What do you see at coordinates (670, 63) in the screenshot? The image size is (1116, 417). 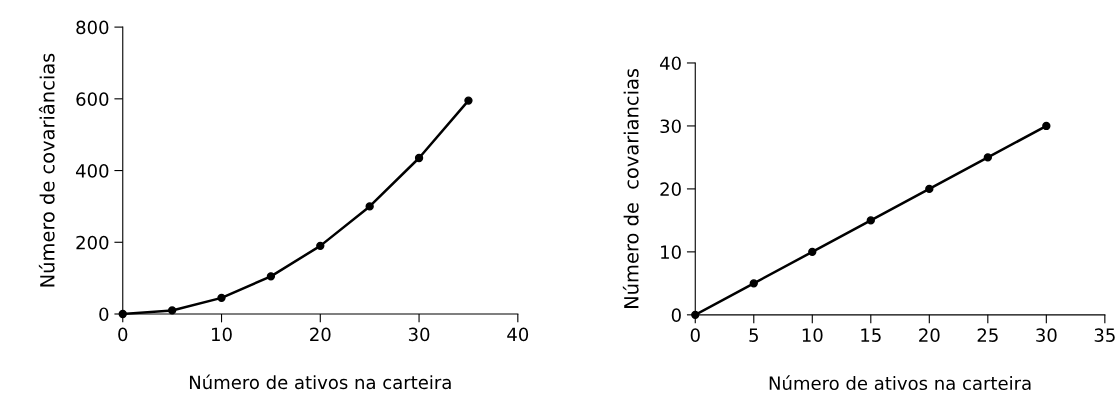 I see `y-tick-label: 40` at bounding box center [670, 63].